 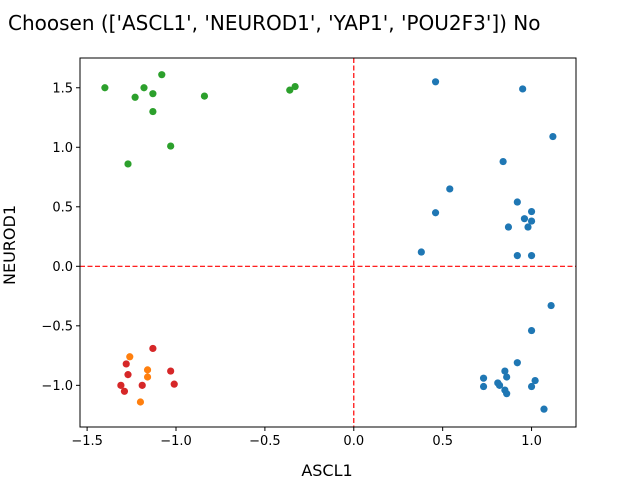 I want to click on y-tick-label: 1.5, so click(x=62, y=88).